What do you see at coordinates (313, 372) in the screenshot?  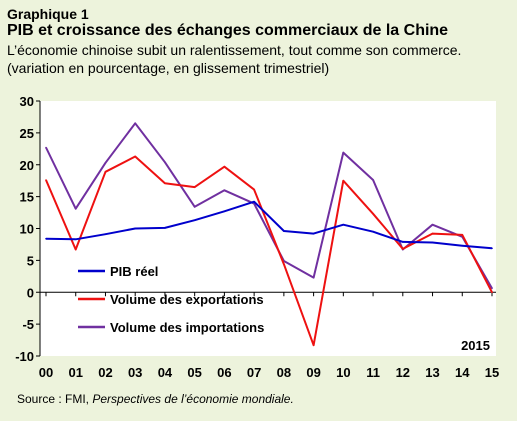 I see `x-tick-label: 09` at bounding box center [313, 372].